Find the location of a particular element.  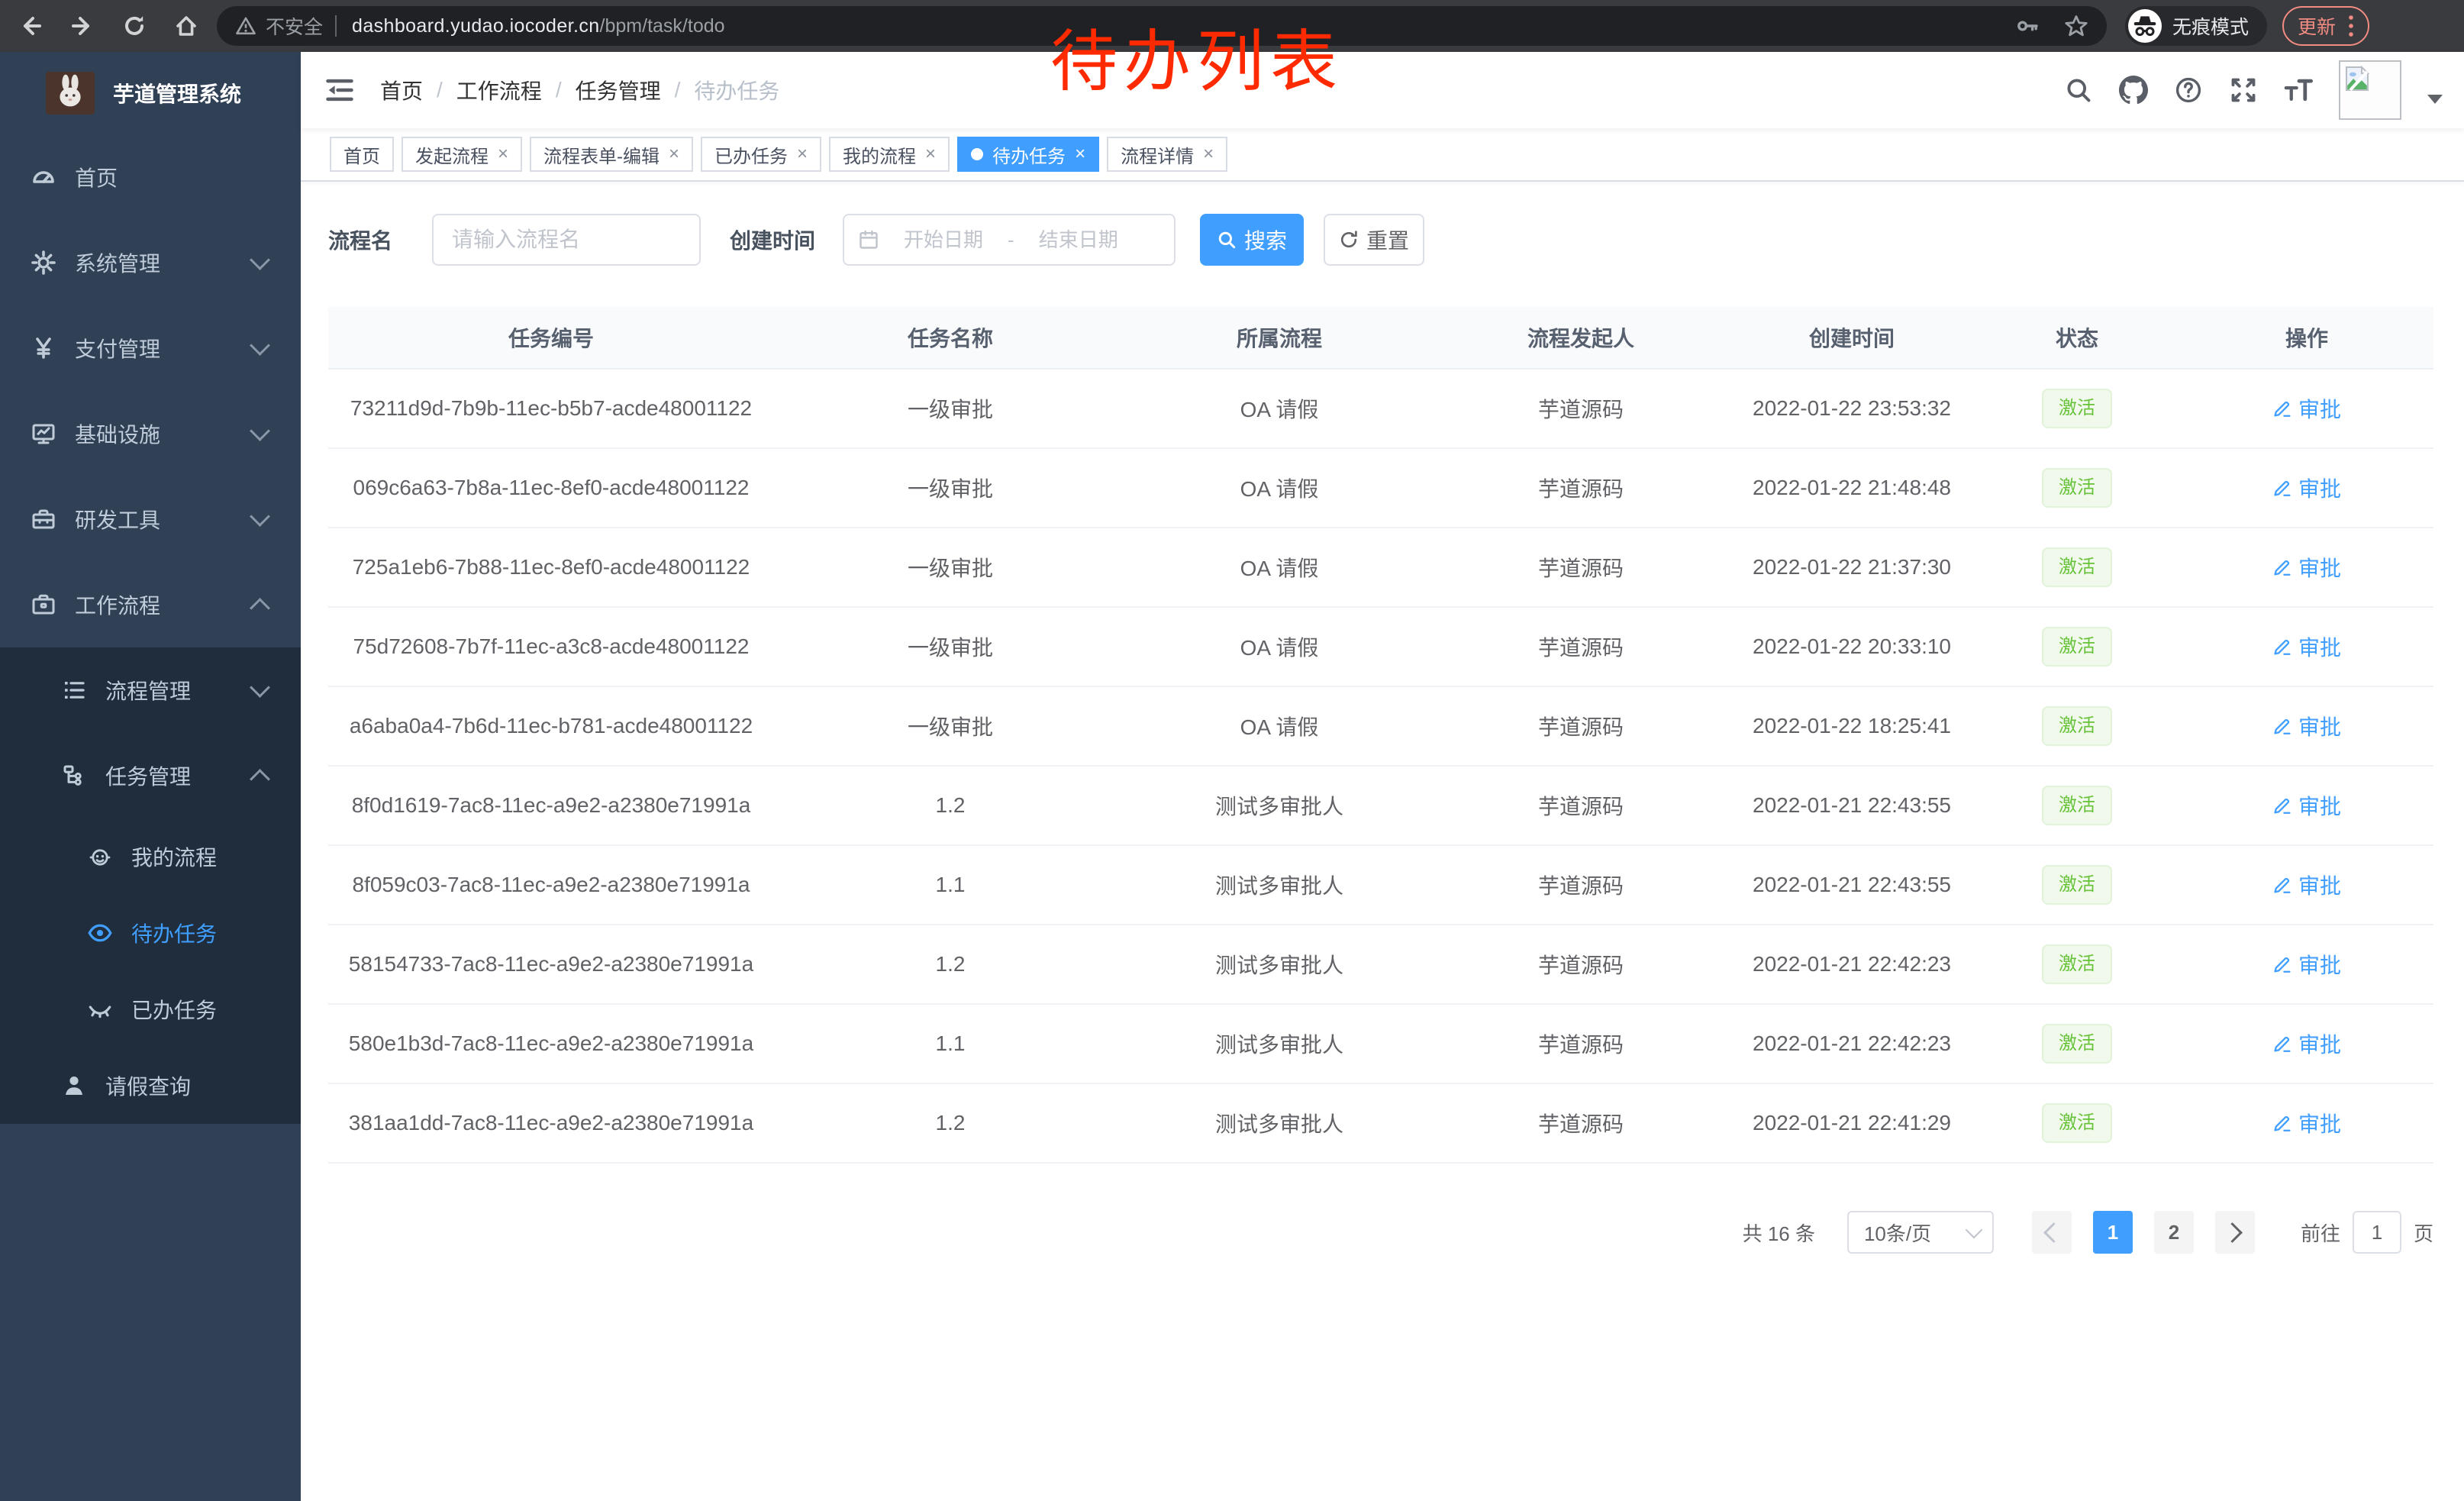

tag-done-tasks: 已办任务 × is located at coordinates (762, 154).